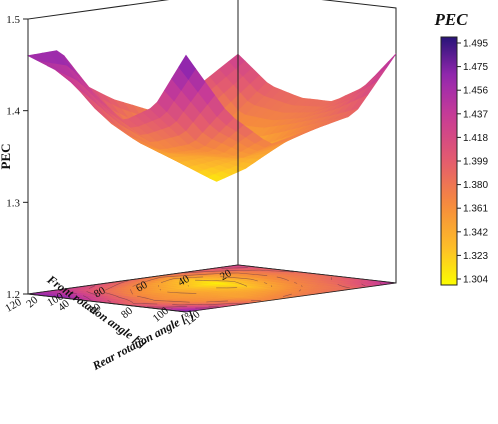 The height and width of the screenshot is (424, 498). Describe the element at coordinates (475, 280) in the screenshot. I see `colorbar-tick-label: 1.304` at that location.